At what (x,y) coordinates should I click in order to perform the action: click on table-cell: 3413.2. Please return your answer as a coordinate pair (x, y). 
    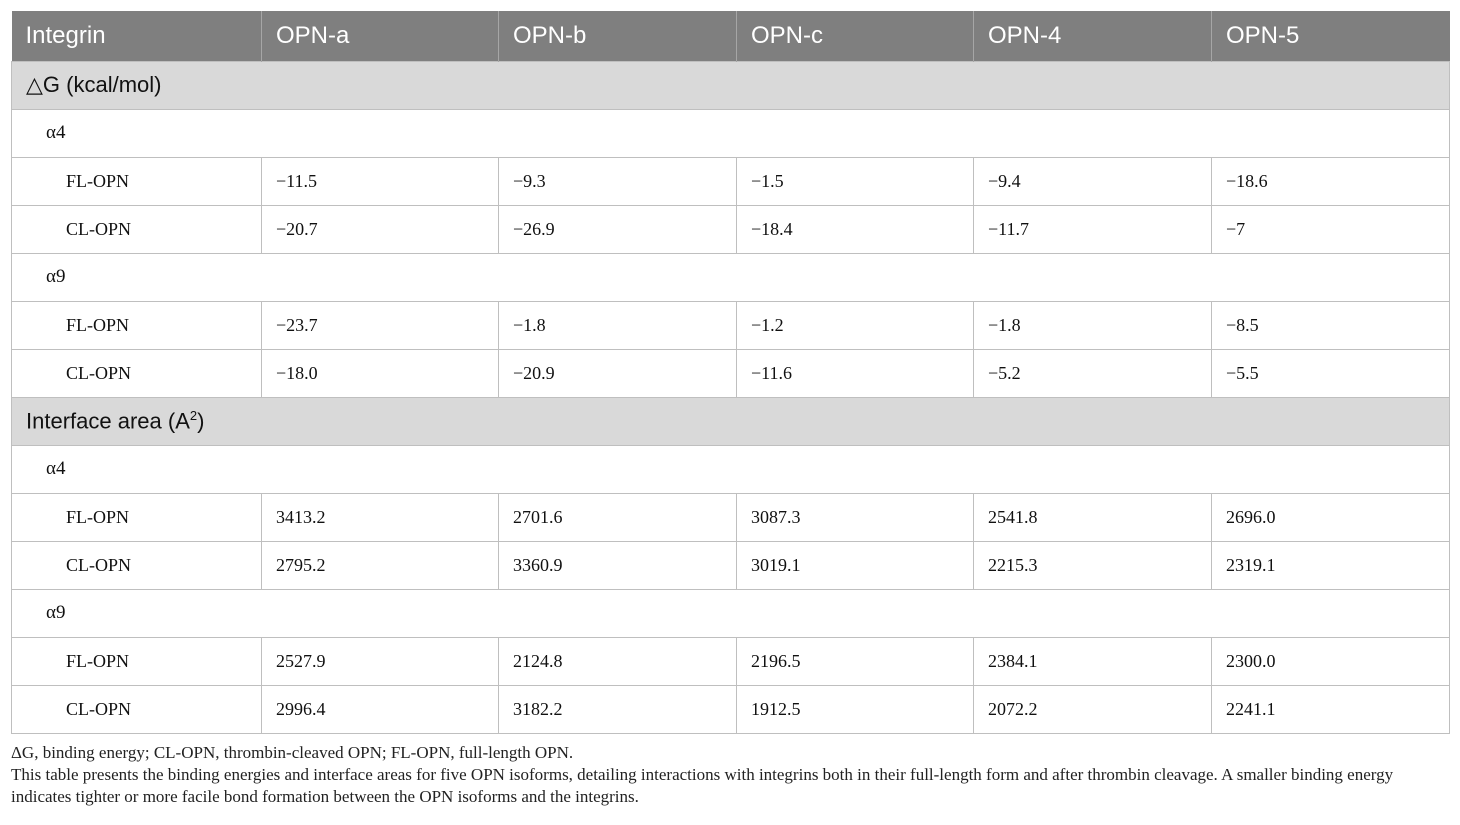
    Looking at the image, I should click on (380, 517).